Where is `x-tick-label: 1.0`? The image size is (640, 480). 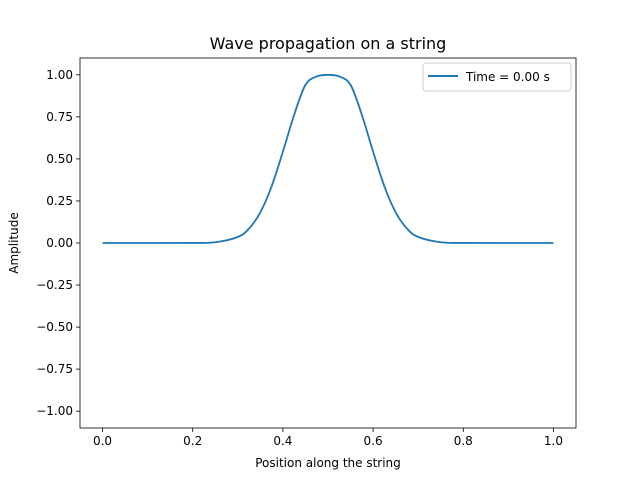
x-tick-label: 1.0 is located at coordinates (553, 441).